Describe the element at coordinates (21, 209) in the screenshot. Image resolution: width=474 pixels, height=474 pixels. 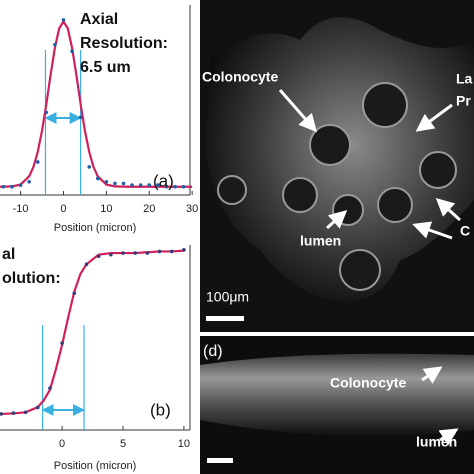
I see `x-tick-label: -10` at that location.